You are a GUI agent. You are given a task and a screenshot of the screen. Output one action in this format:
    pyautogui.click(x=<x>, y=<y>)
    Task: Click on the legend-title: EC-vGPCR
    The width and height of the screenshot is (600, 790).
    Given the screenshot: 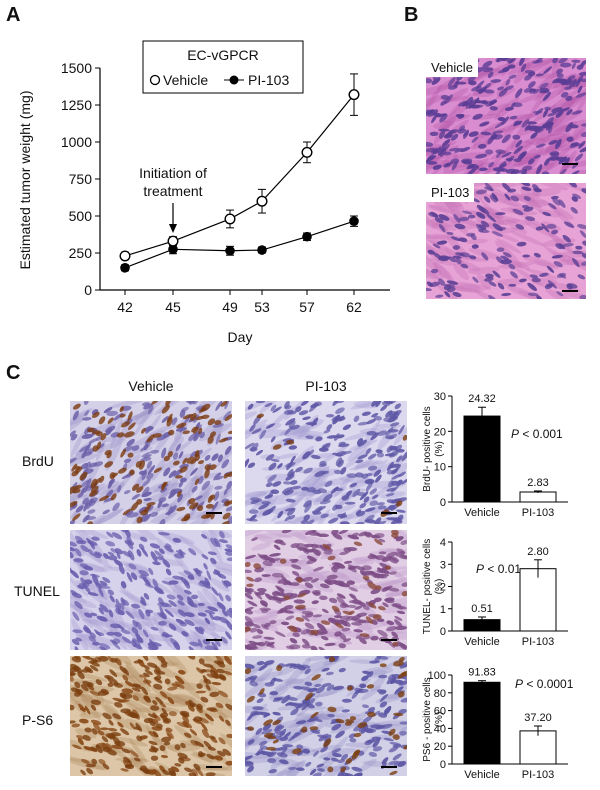 What is the action you would take?
    pyautogui.click(x=223, y=55)
    